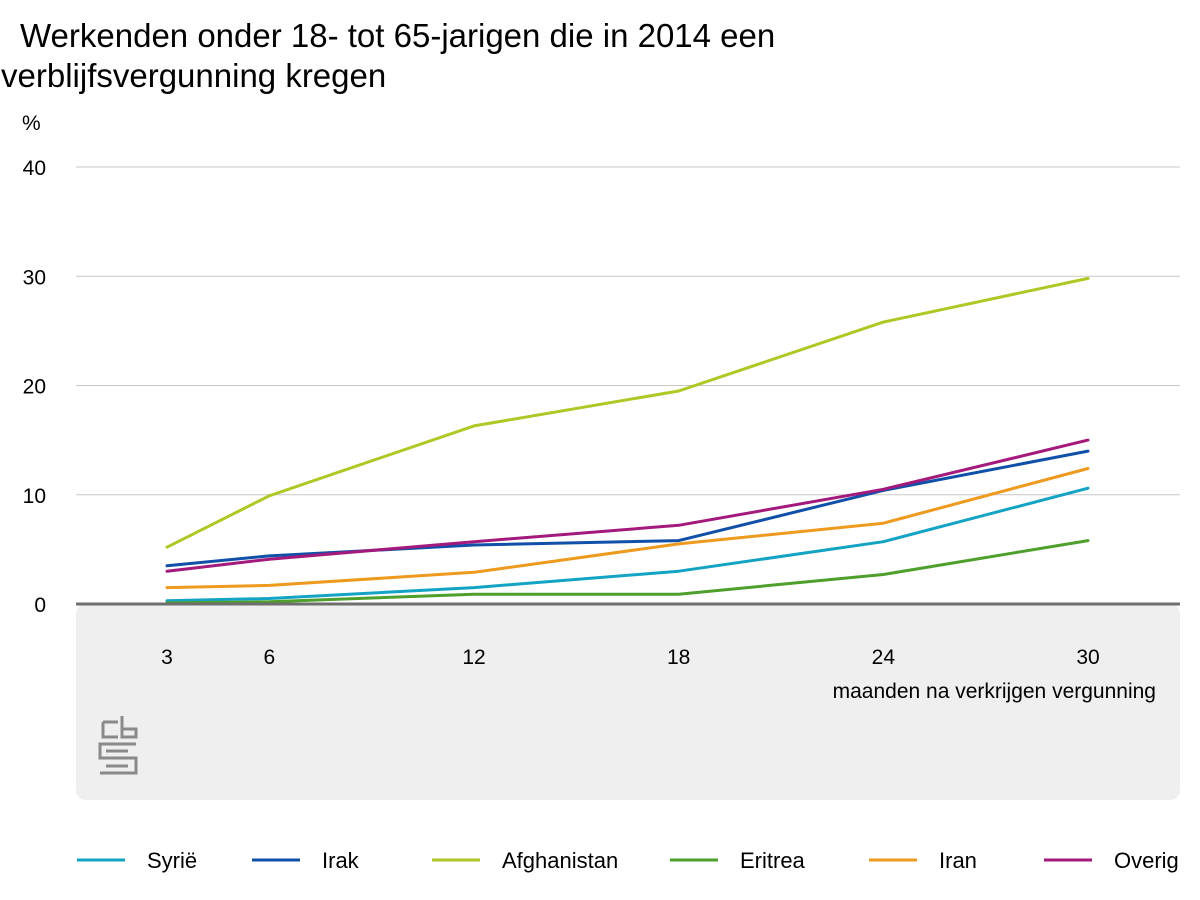  I want to click on x-tick-label: 3, so click(167, 657).